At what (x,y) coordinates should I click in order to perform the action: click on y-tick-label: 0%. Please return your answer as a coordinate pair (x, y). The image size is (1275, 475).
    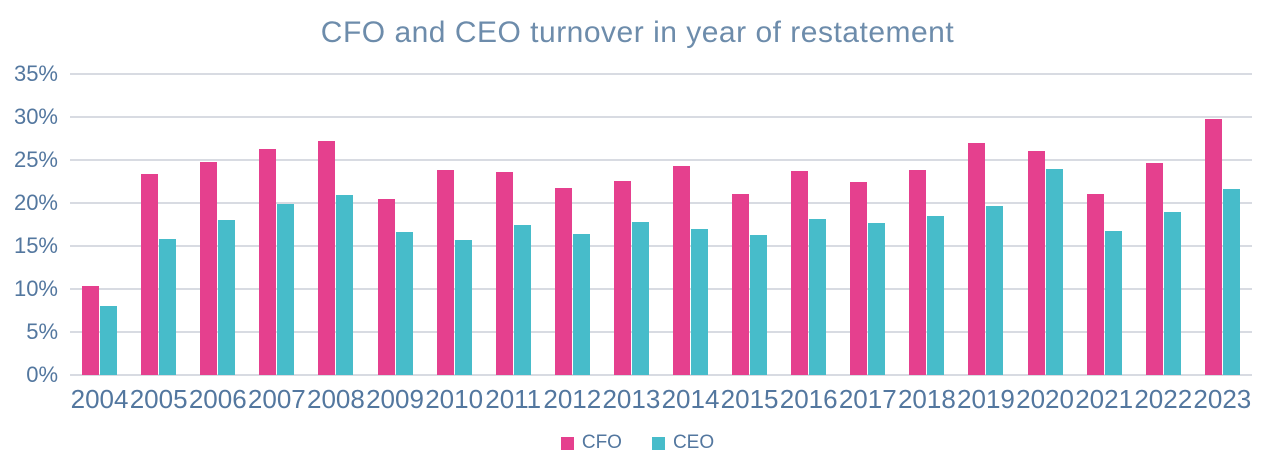
    Looking at the image, I should click on (42, 374).